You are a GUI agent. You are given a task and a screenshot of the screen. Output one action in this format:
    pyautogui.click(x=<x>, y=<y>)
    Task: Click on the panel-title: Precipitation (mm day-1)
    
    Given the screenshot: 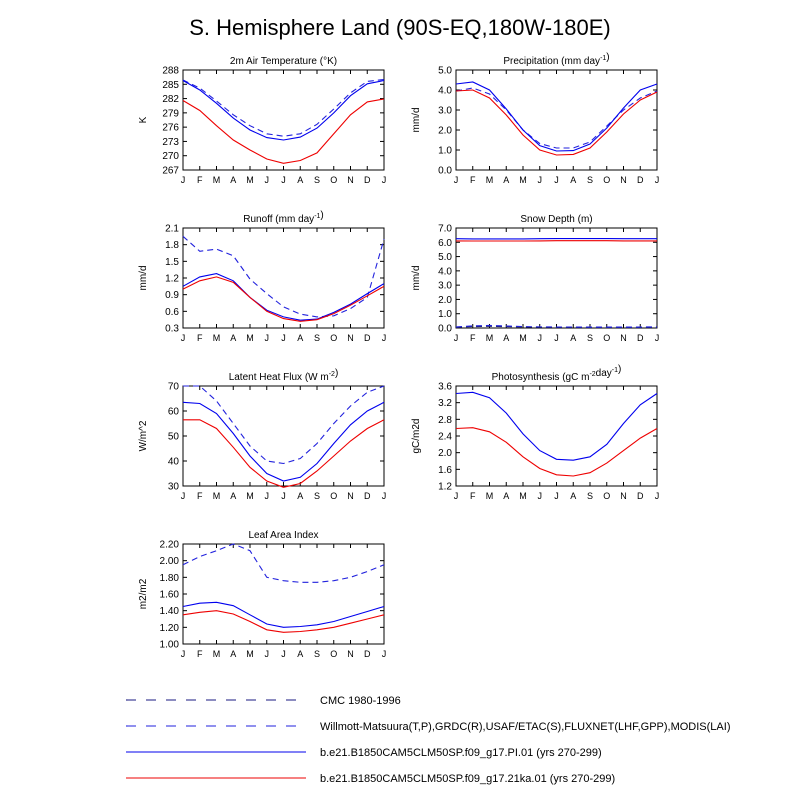 What is the action you would take?
    pyautogui.click(x=556, y=59)
    